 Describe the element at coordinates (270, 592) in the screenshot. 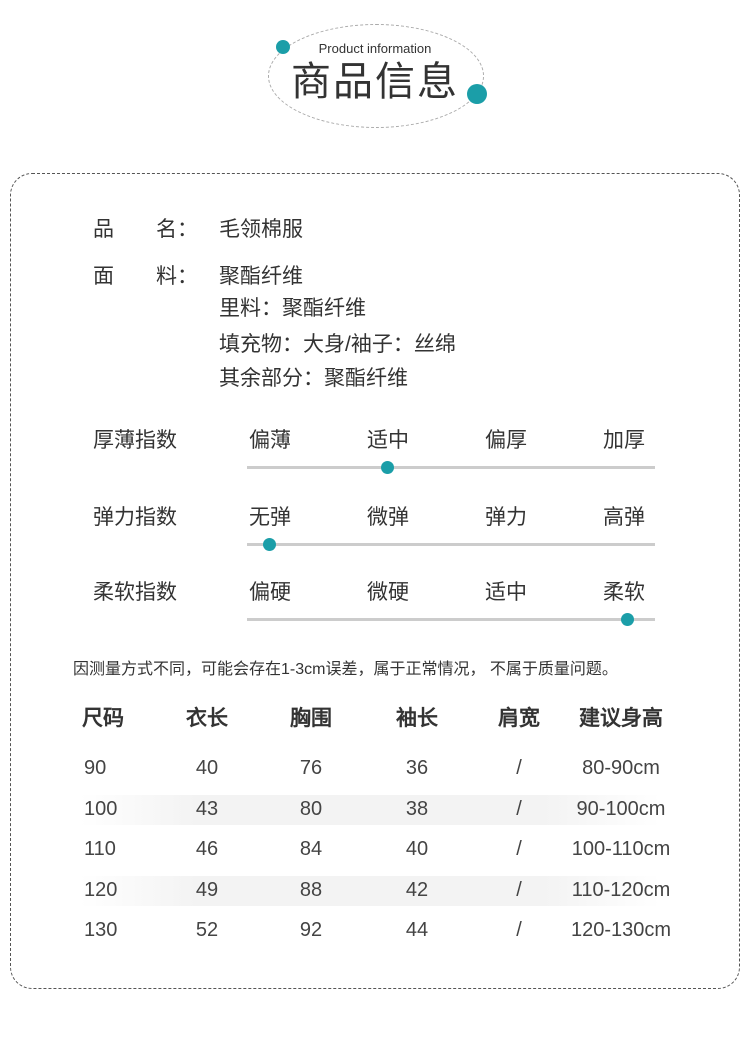

I see `scale-option: 偏硬` at that location.